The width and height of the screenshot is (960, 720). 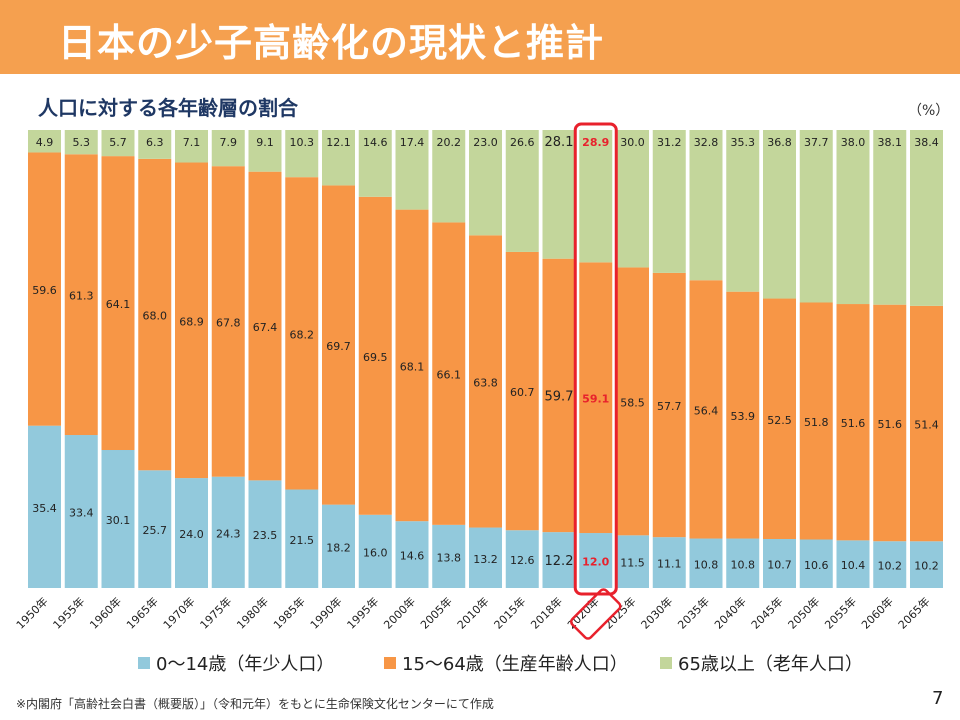 I want to click on data-label-working-1: 61.3, so click(x=81, y=296).